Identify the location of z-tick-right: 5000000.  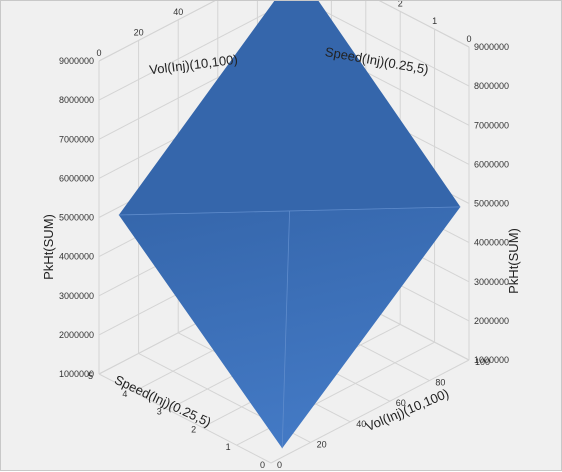
(491, 204).